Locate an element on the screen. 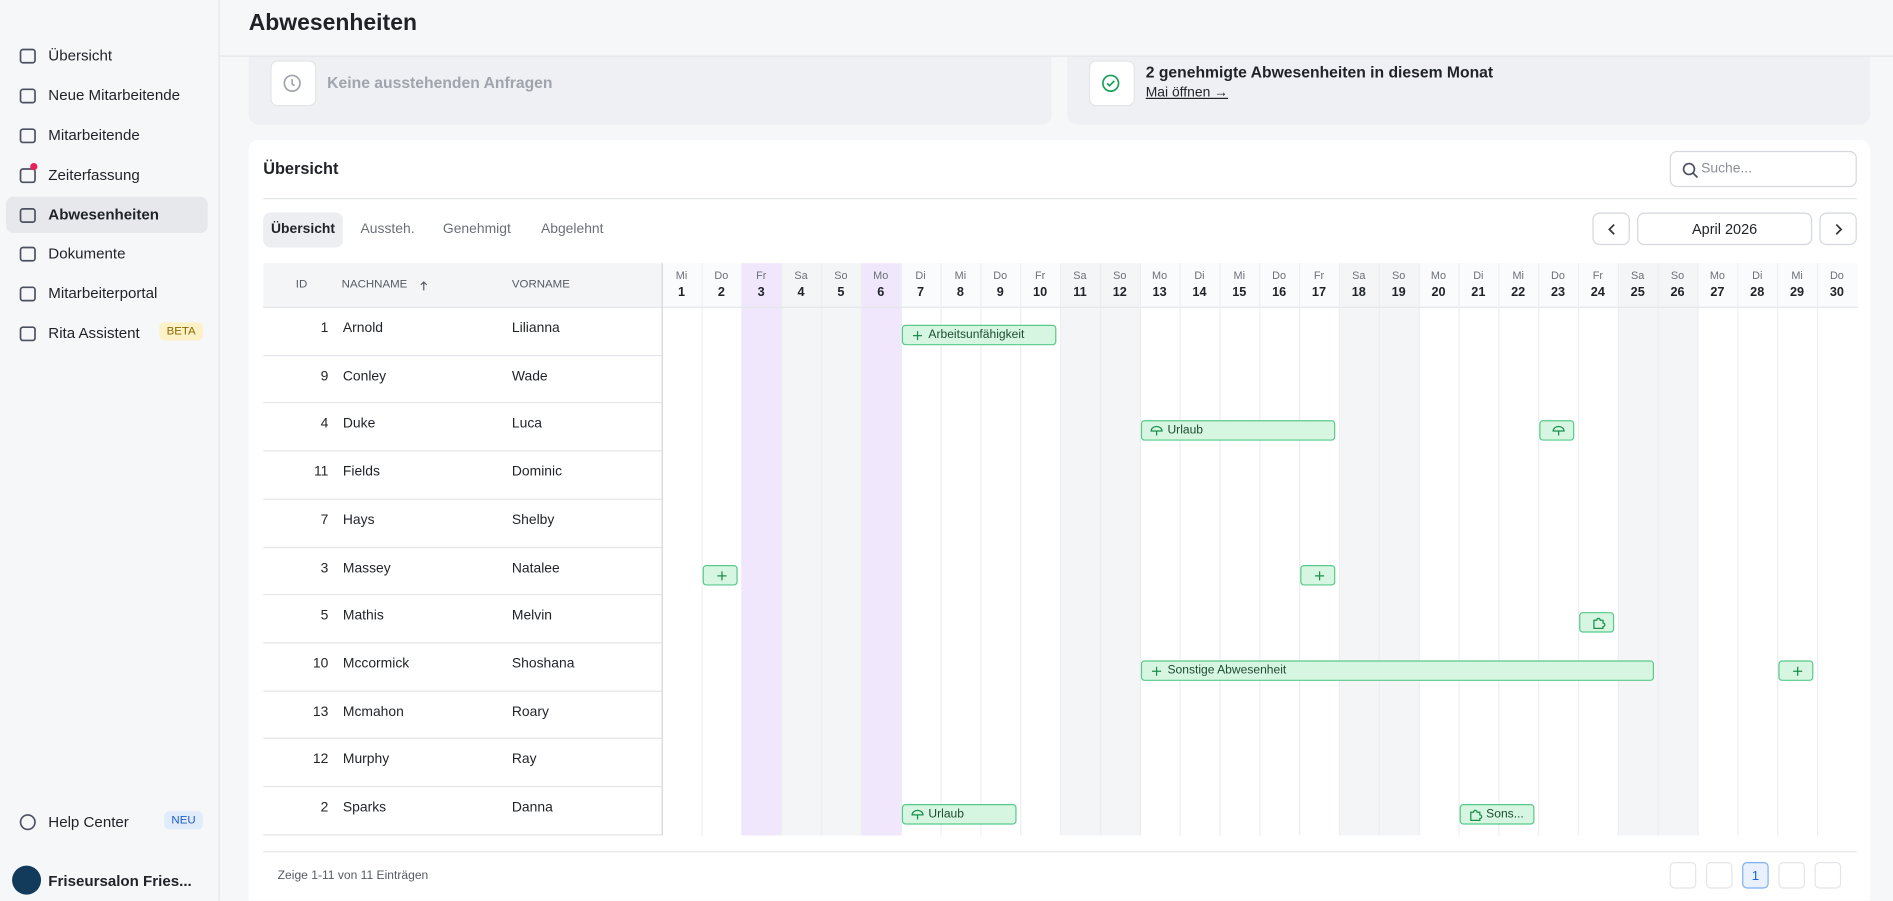 The width and height of the screenshot is (1893, 901). day-number: 23 is located at coordinates (1558, 292).